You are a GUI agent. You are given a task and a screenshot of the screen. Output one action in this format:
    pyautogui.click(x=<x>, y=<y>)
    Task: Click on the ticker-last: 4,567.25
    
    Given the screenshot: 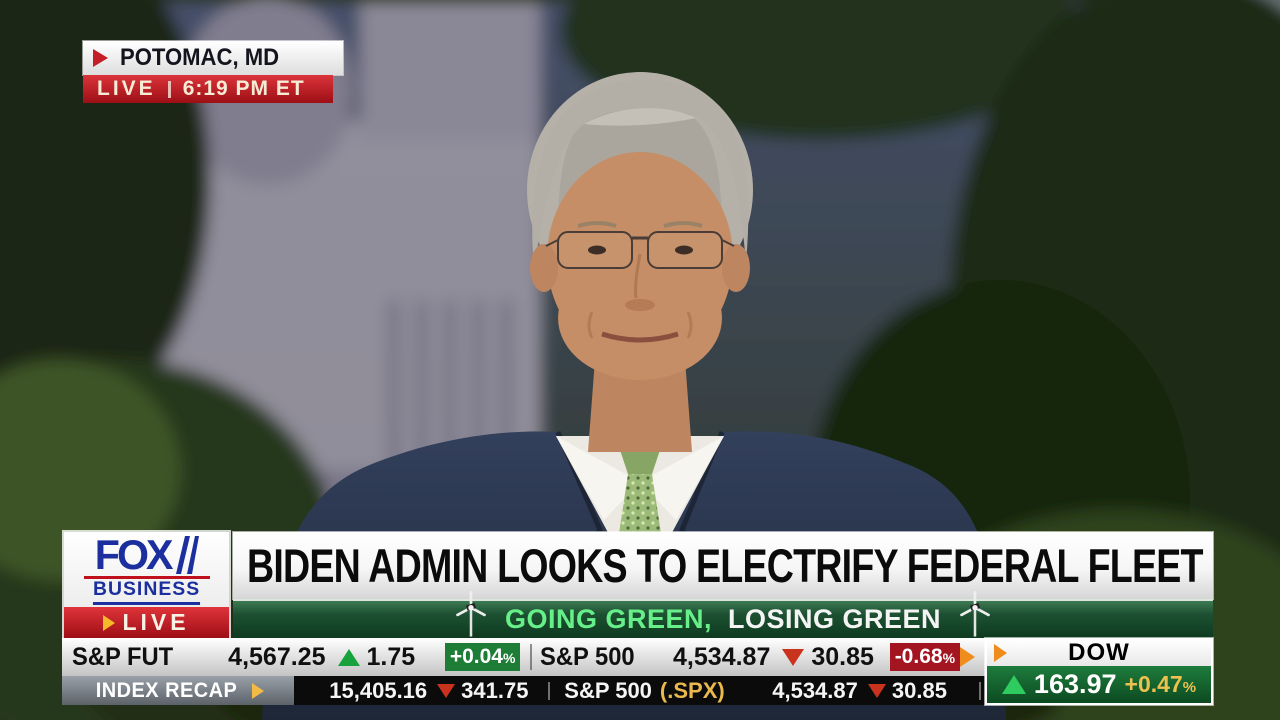 What is the action you would take?
    pyautogui.click(x=277, y=656)
    